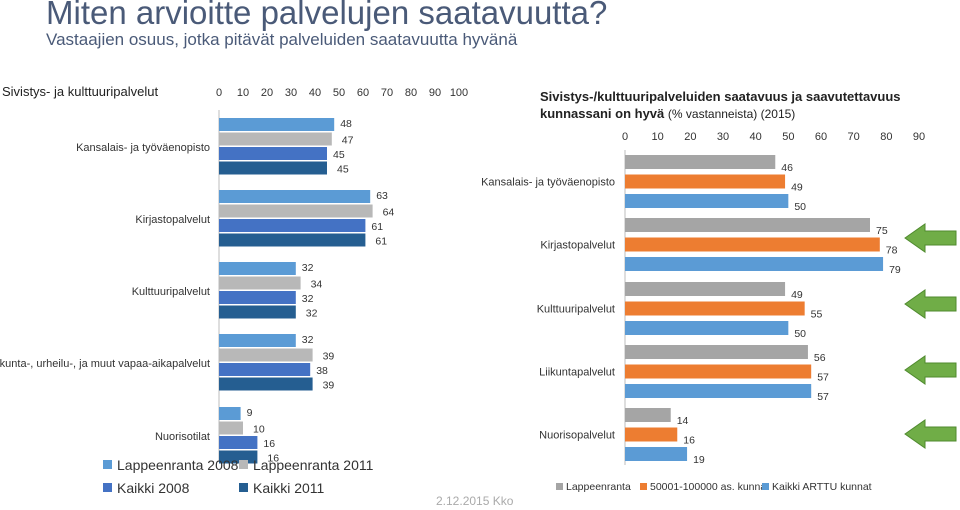  What do you see at coordinates (315, 93) in the screenshot?
I see `chart1-x-tick: 40` at bounding box center [315, 93].